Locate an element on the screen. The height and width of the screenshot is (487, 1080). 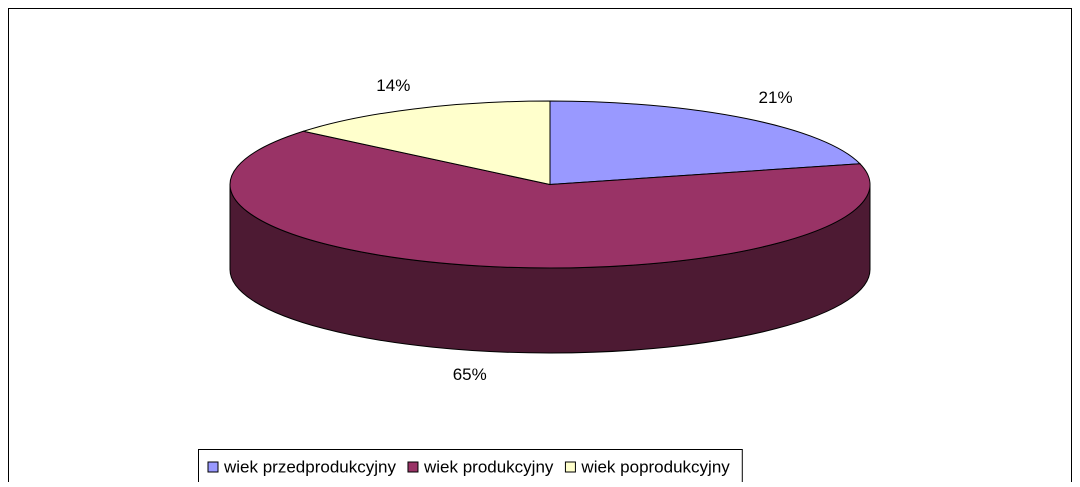
legend-label: wiek poprodukcyjny is located at coordinates (655, 466).